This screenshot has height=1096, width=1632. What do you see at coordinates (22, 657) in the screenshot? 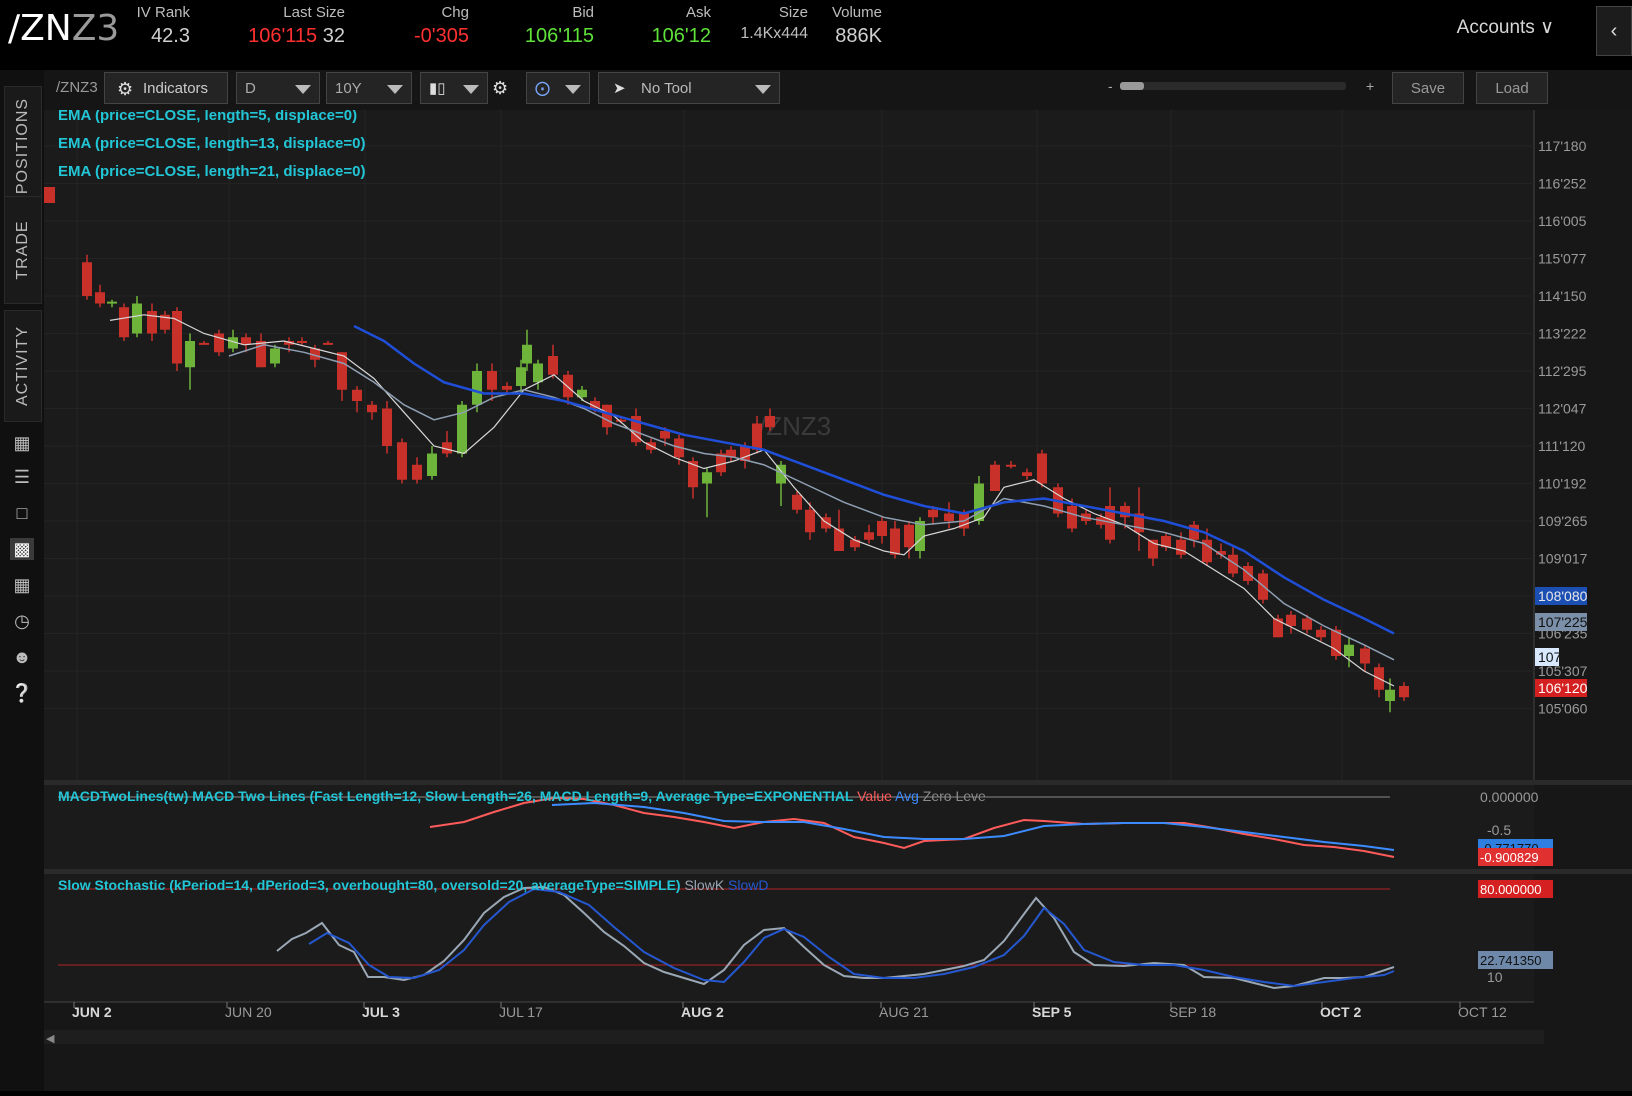
I see `community-icon: ☻` at bounding box center [22, 657].